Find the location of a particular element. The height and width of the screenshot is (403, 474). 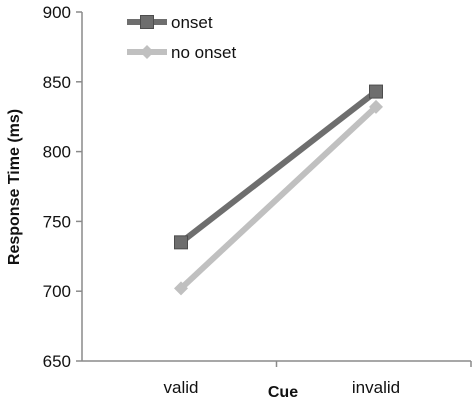

x-tick-label: valid is located at coordinates (181, 387).